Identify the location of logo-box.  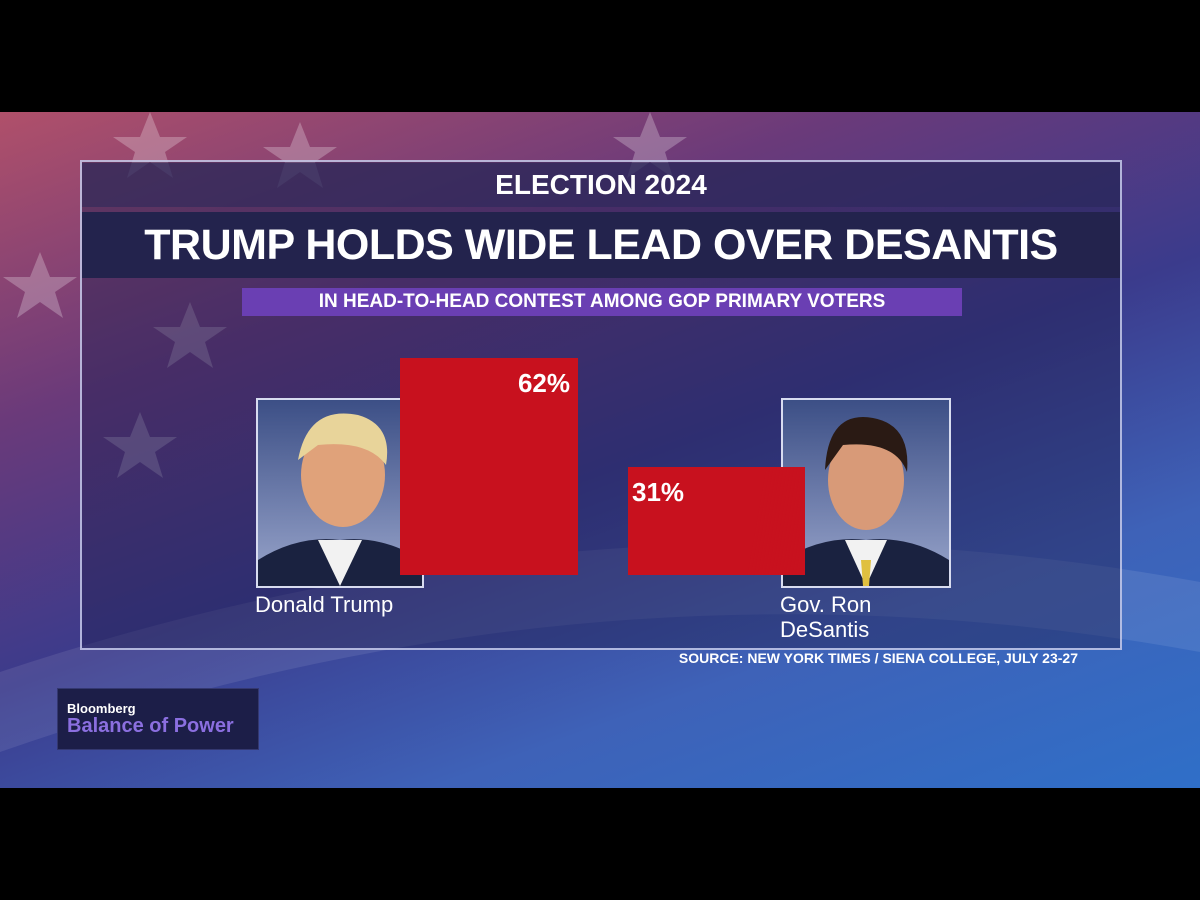
(158, 719).